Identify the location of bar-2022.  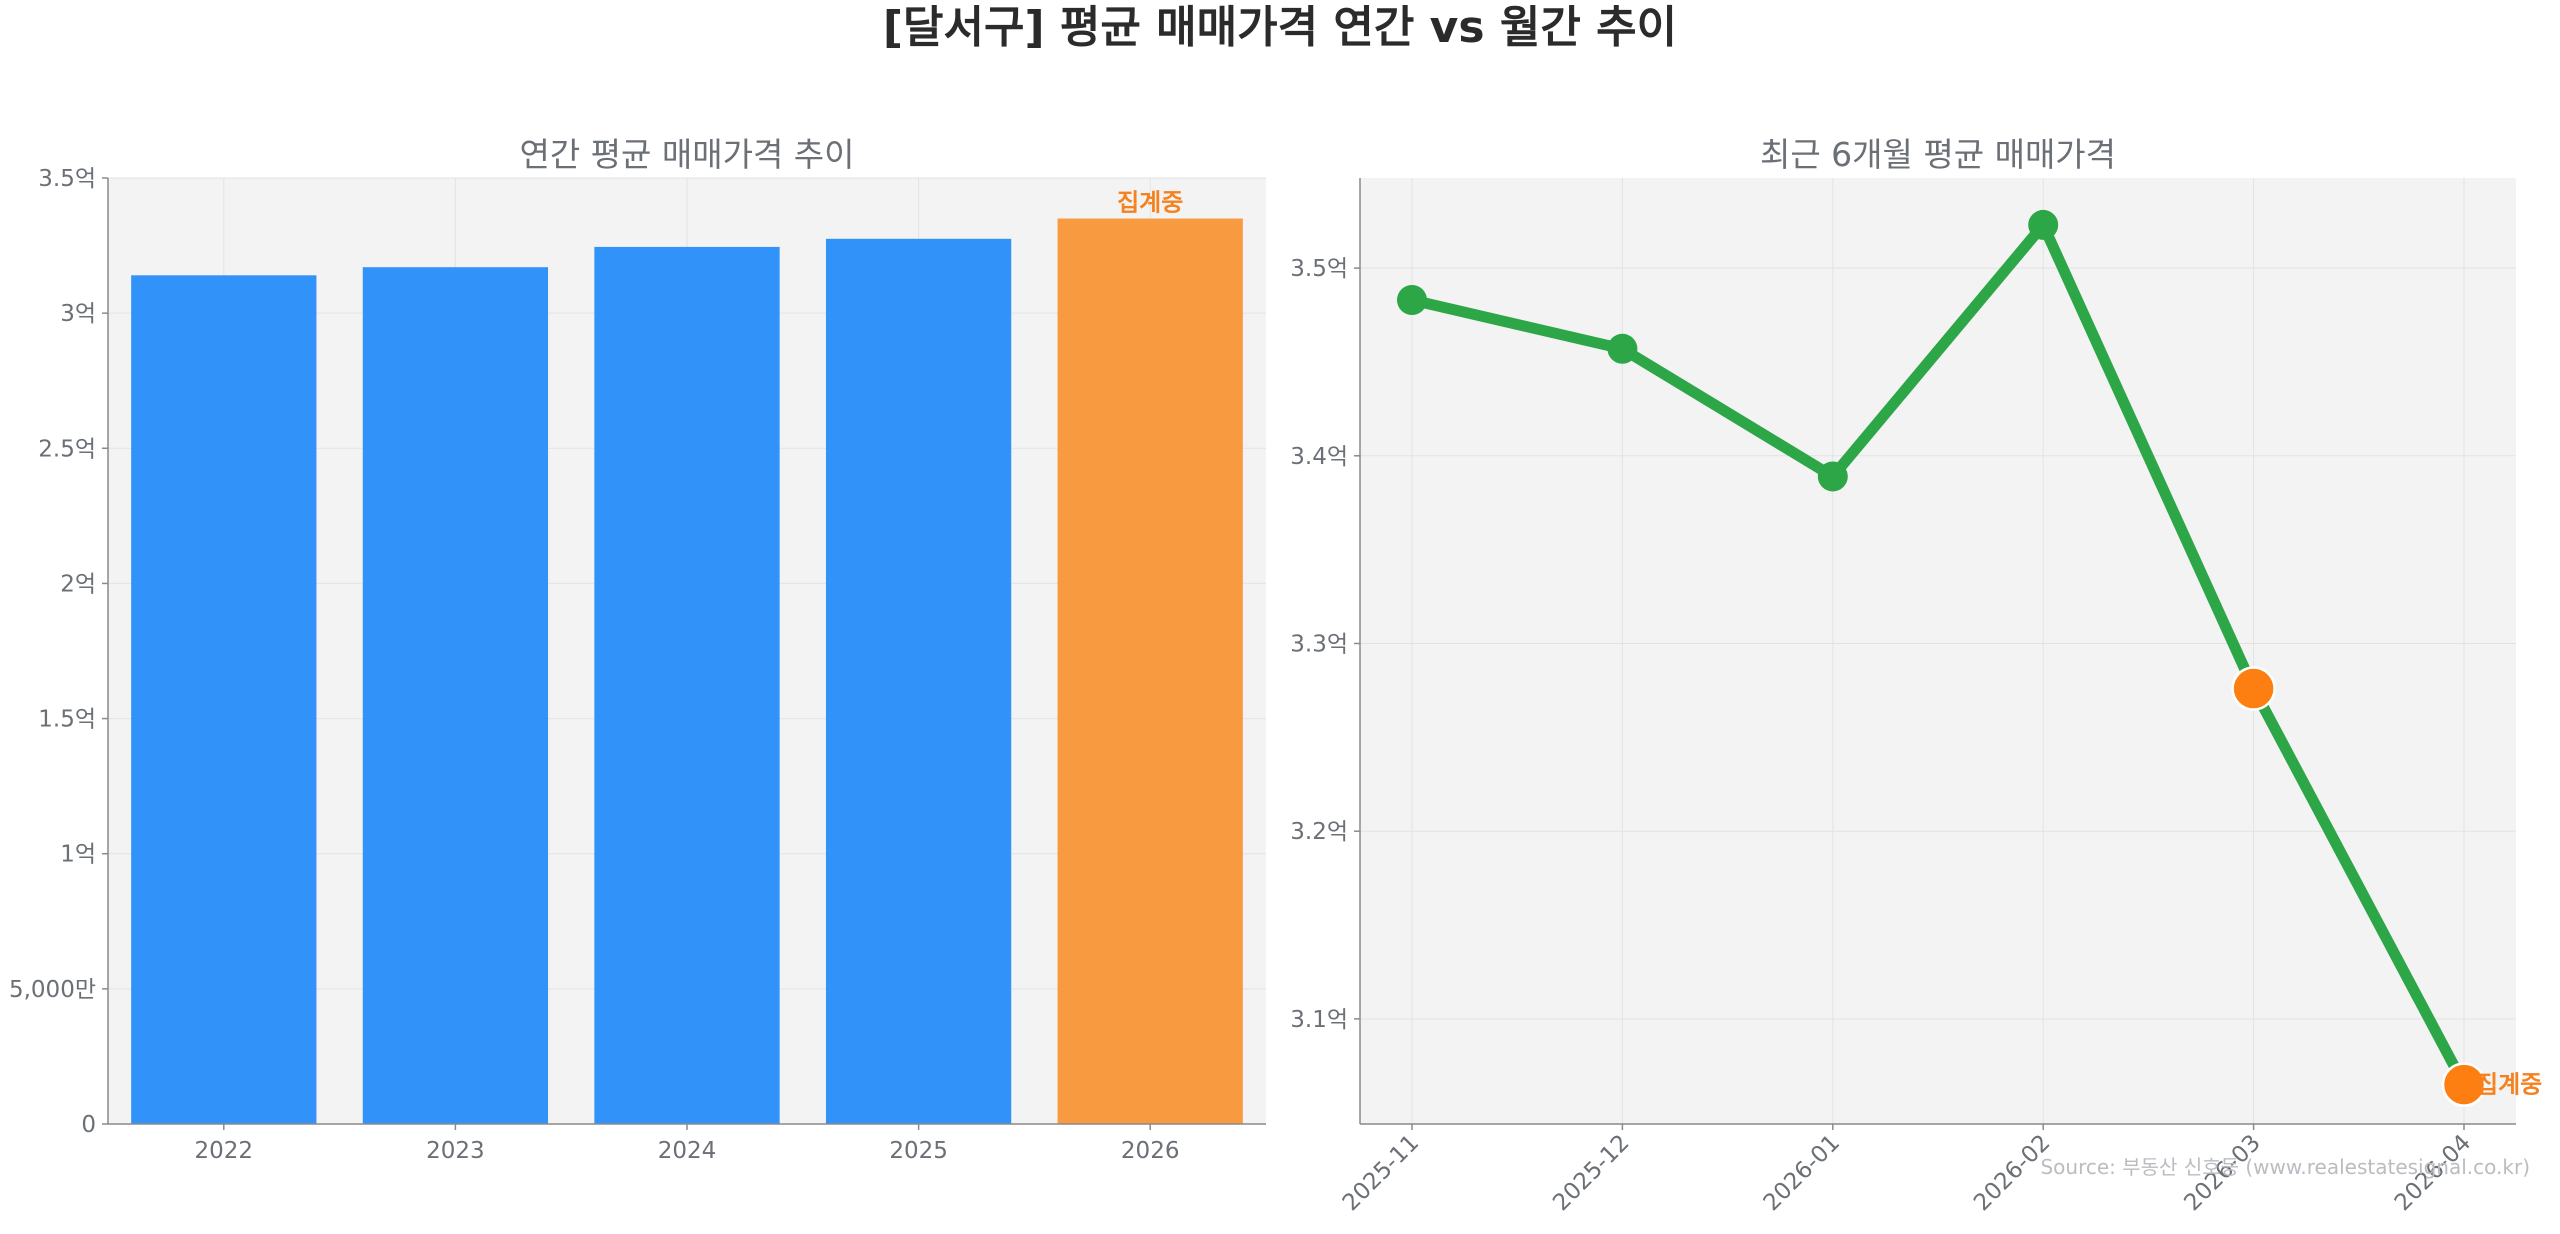
(224, 699).